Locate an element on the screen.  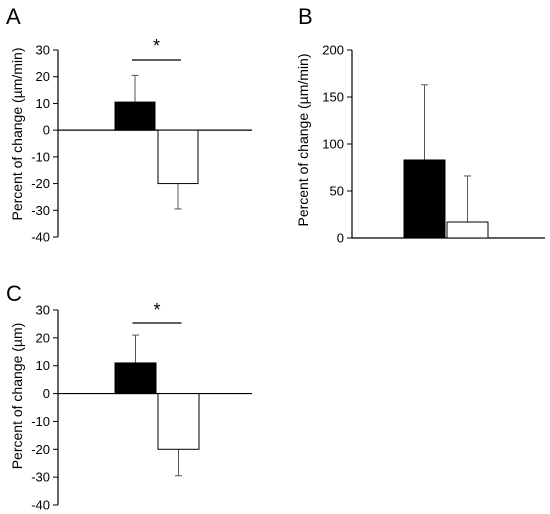
panel-b-ylabel: Percent of change (µm/min) is located at coordinates (303, 139).